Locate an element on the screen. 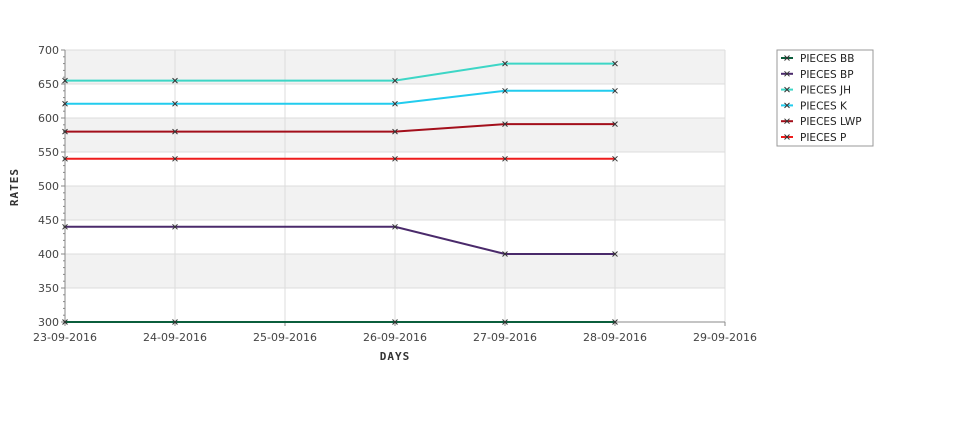 Image resolution: width=975 pixels, height=429 pixels. x-tick-label: 26-09-2016 is located at coordinates (395, 337).